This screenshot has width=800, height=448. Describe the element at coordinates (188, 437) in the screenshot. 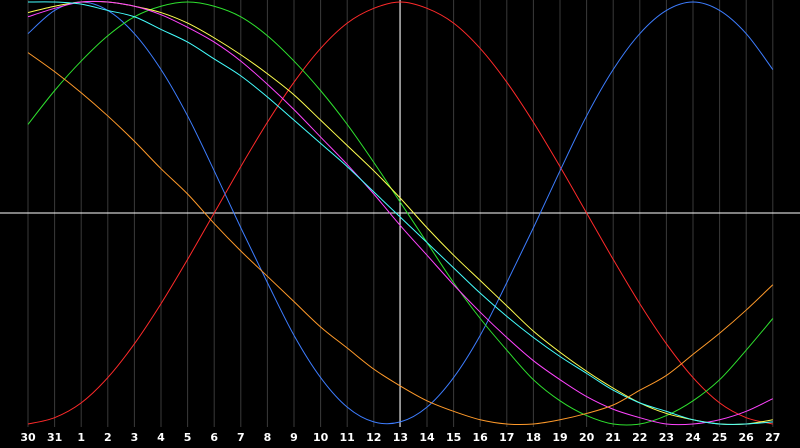

I see `x-tick-label: 5` at that location.